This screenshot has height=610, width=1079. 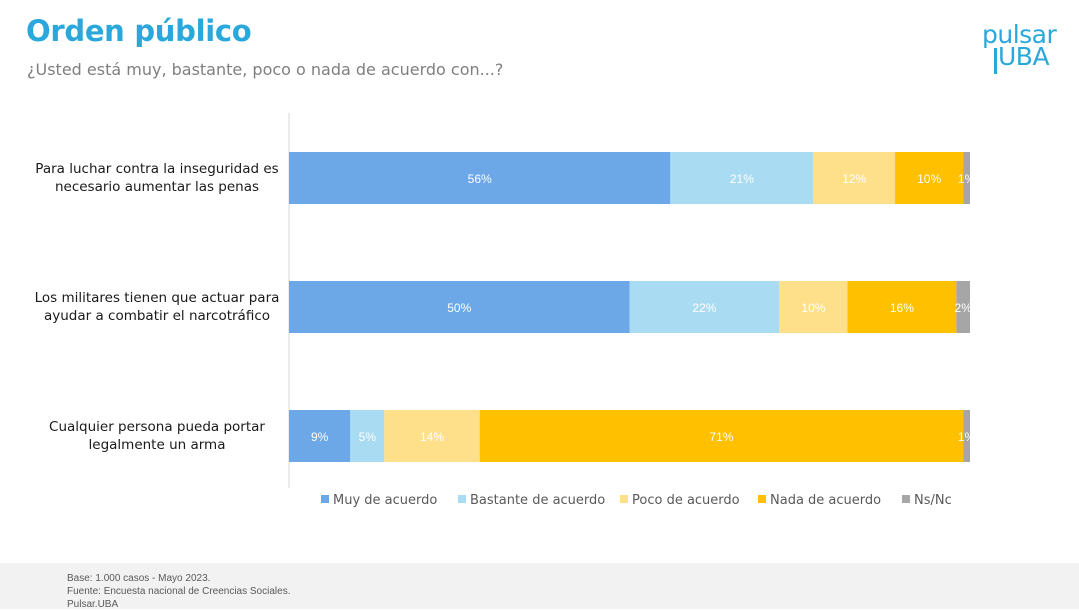 I want to click on legend-label: Ns/Nc, so click(x=933, y=500).